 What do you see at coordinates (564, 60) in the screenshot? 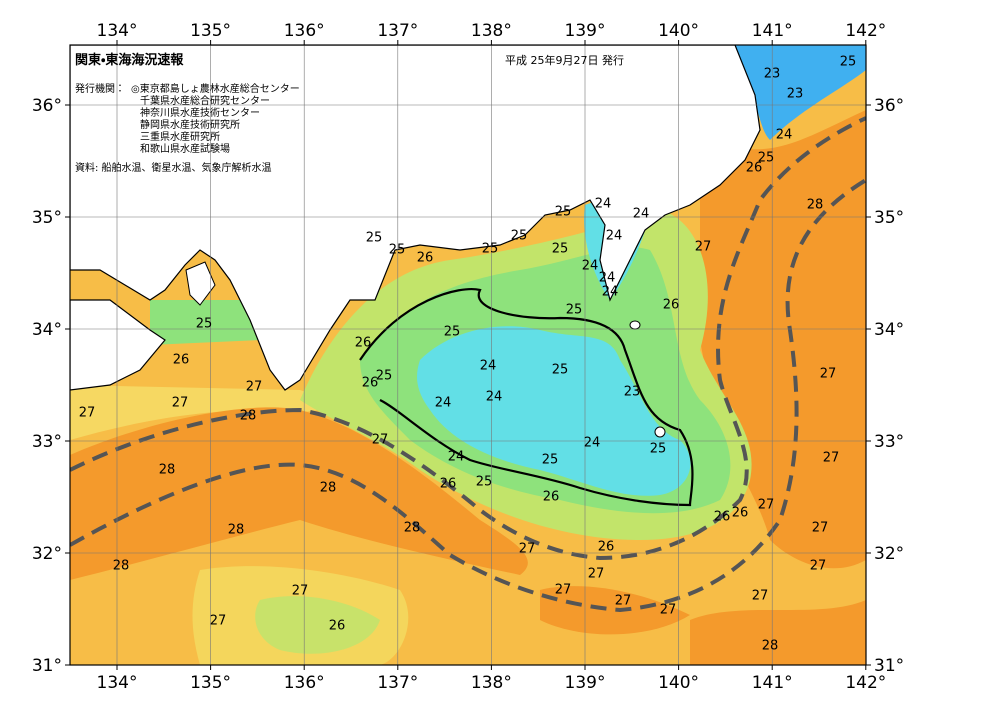
I see `issue-date: 平成 25年9月27日 発行` at bounding box center [564, 60].